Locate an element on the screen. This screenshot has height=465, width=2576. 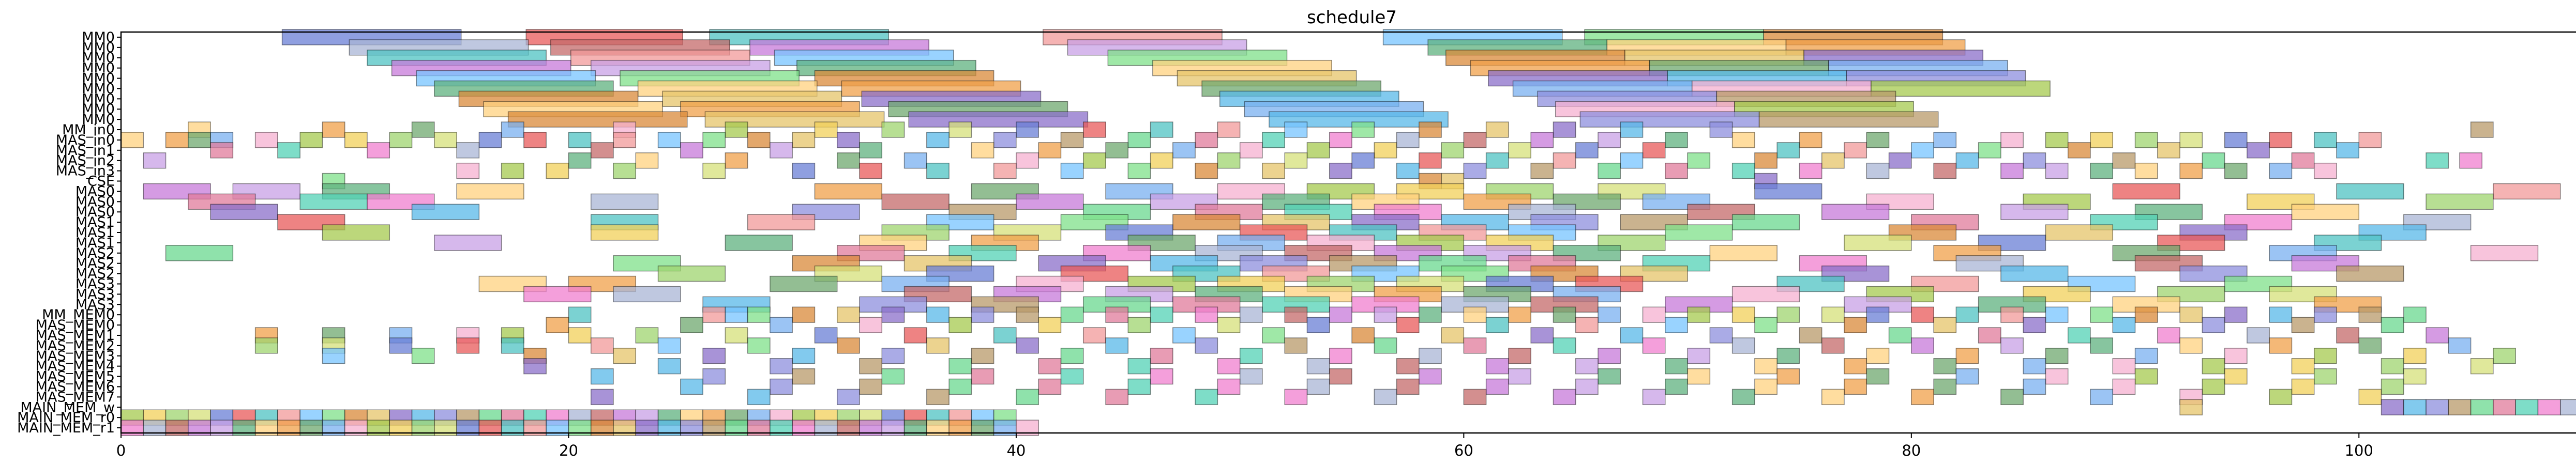
x-tick-label: 100 is located at coordinates (2359, 451).